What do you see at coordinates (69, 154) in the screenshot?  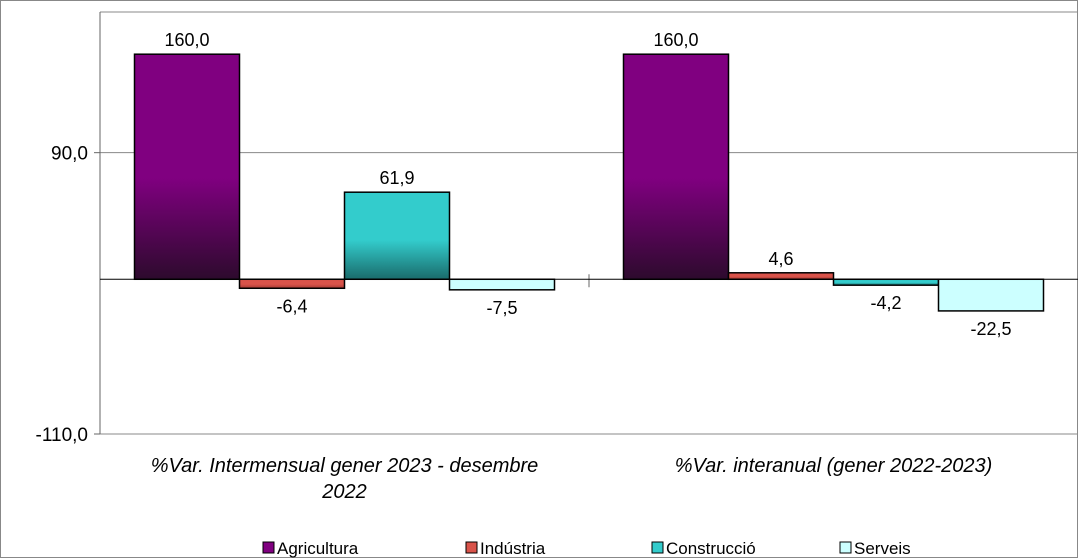 I see `y-tick-label: 90,0` at bounding box center [69, 154].